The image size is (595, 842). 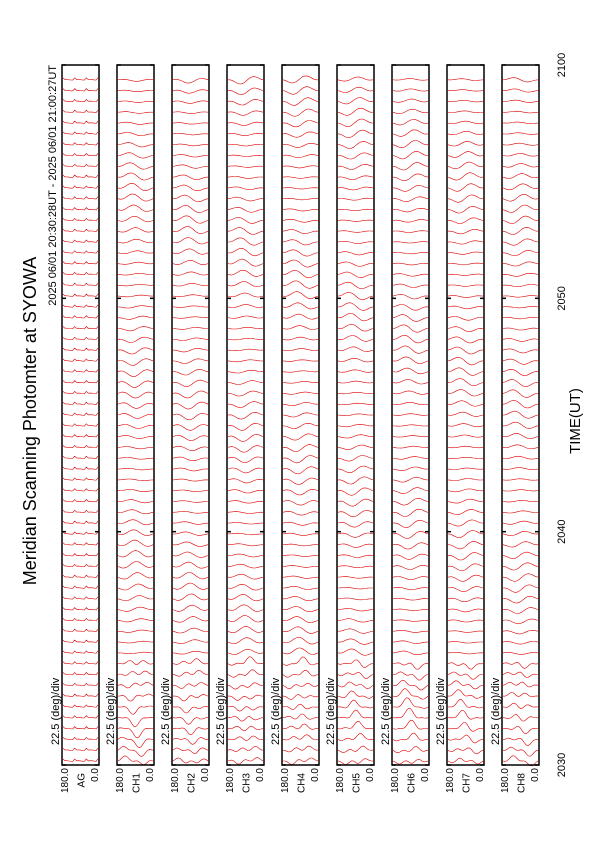 I want to click on panel-label: CH5, so click(x=357, y=783).